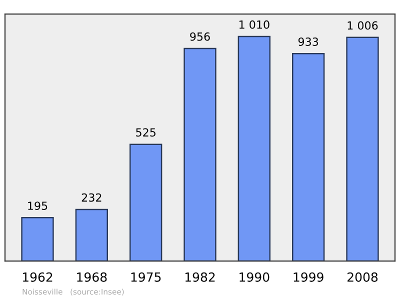  Describe the element at coordinates (363, 25) in the screenshot. I see `data-label: 1 006` at that location.